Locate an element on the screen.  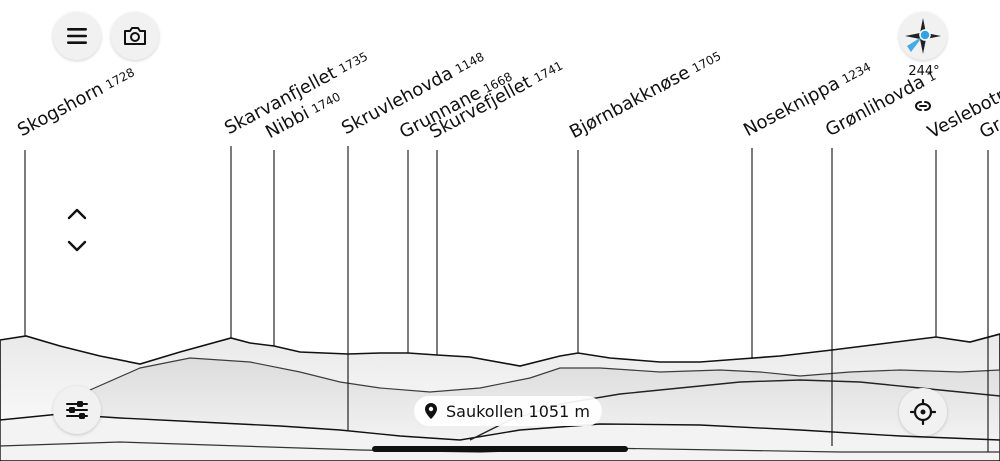
compass-heading: 244° is located at coordinates (924, 71).